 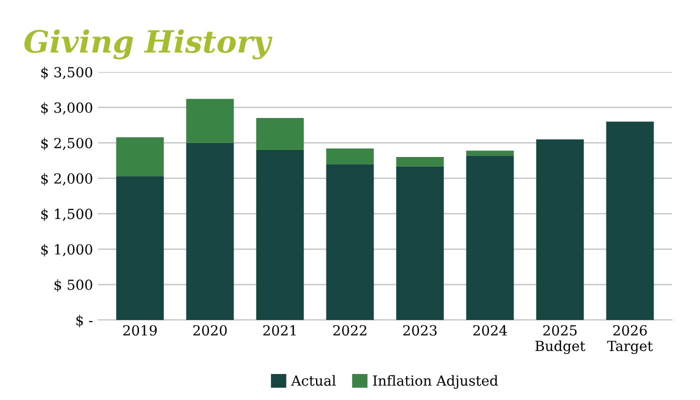 What do you see at coordinates (73, 285) in the screenshot?
I see `y-tick-label: $ 500` at bounding box center [73, 285].